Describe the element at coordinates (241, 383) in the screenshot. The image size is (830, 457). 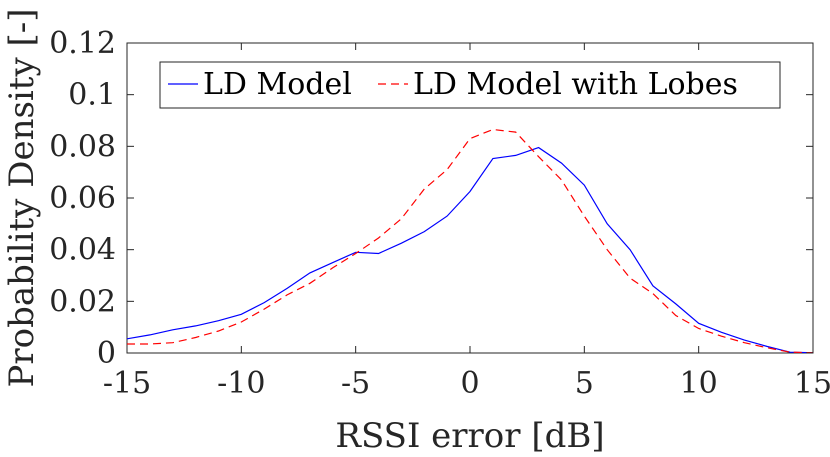
I see `x-tick-label: -10` at that location.